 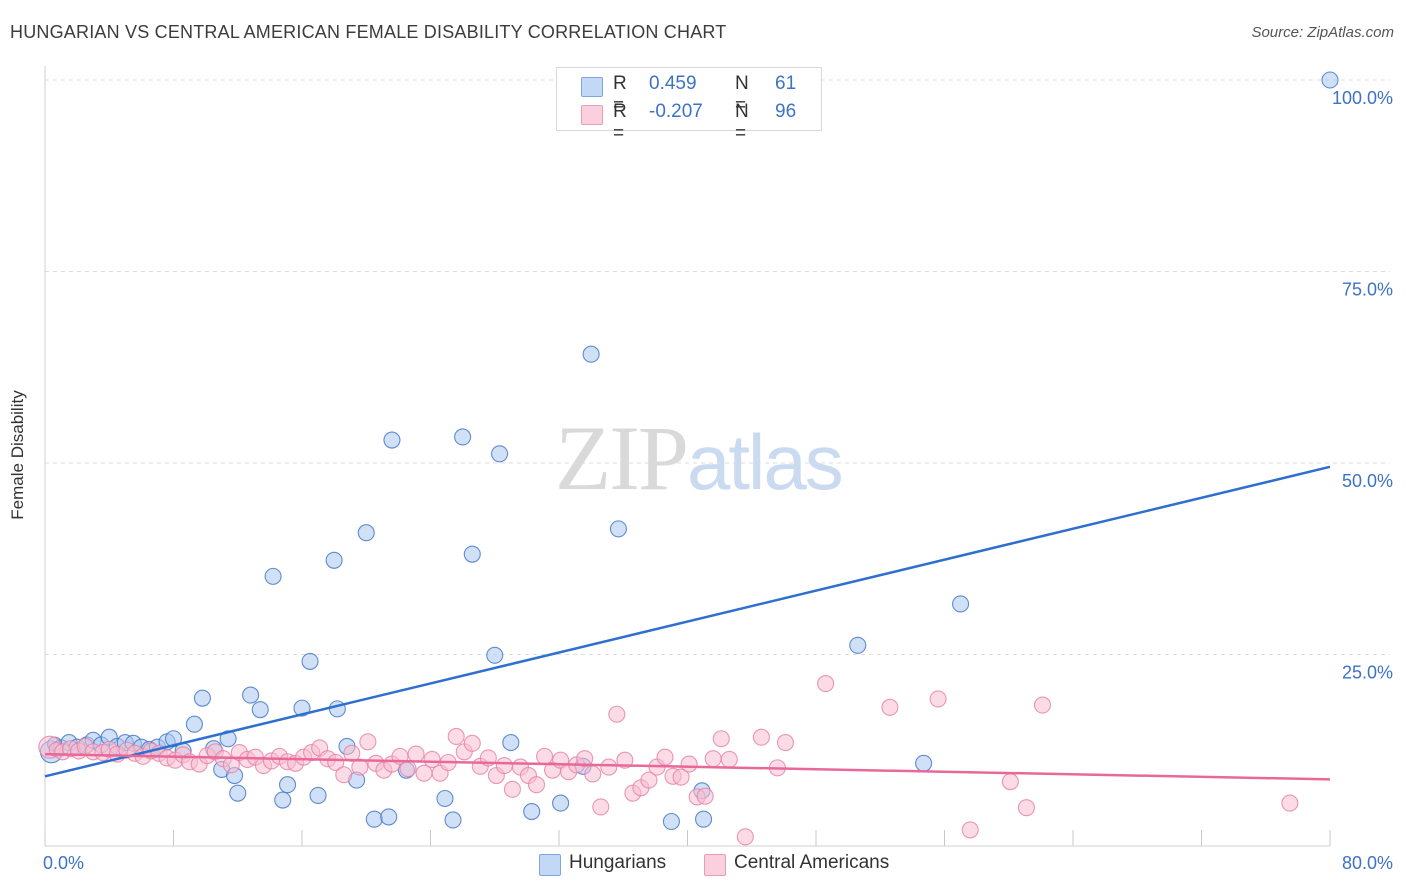 What do you see at coordinates (715, 865) in the screenshot?
I see `legend-swatch-pink` at bounding box center [715, 865].